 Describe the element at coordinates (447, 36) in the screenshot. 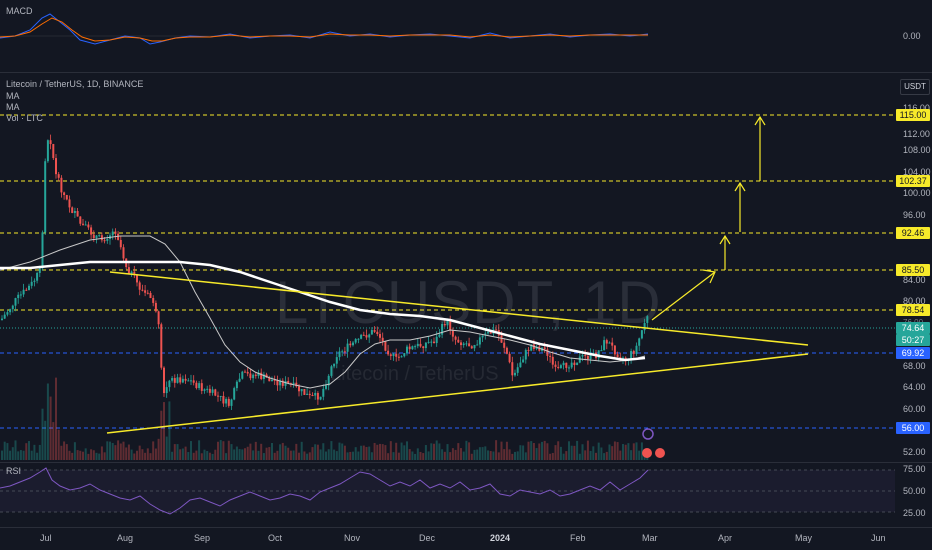

I see `macd-pane: MACD` at that location.